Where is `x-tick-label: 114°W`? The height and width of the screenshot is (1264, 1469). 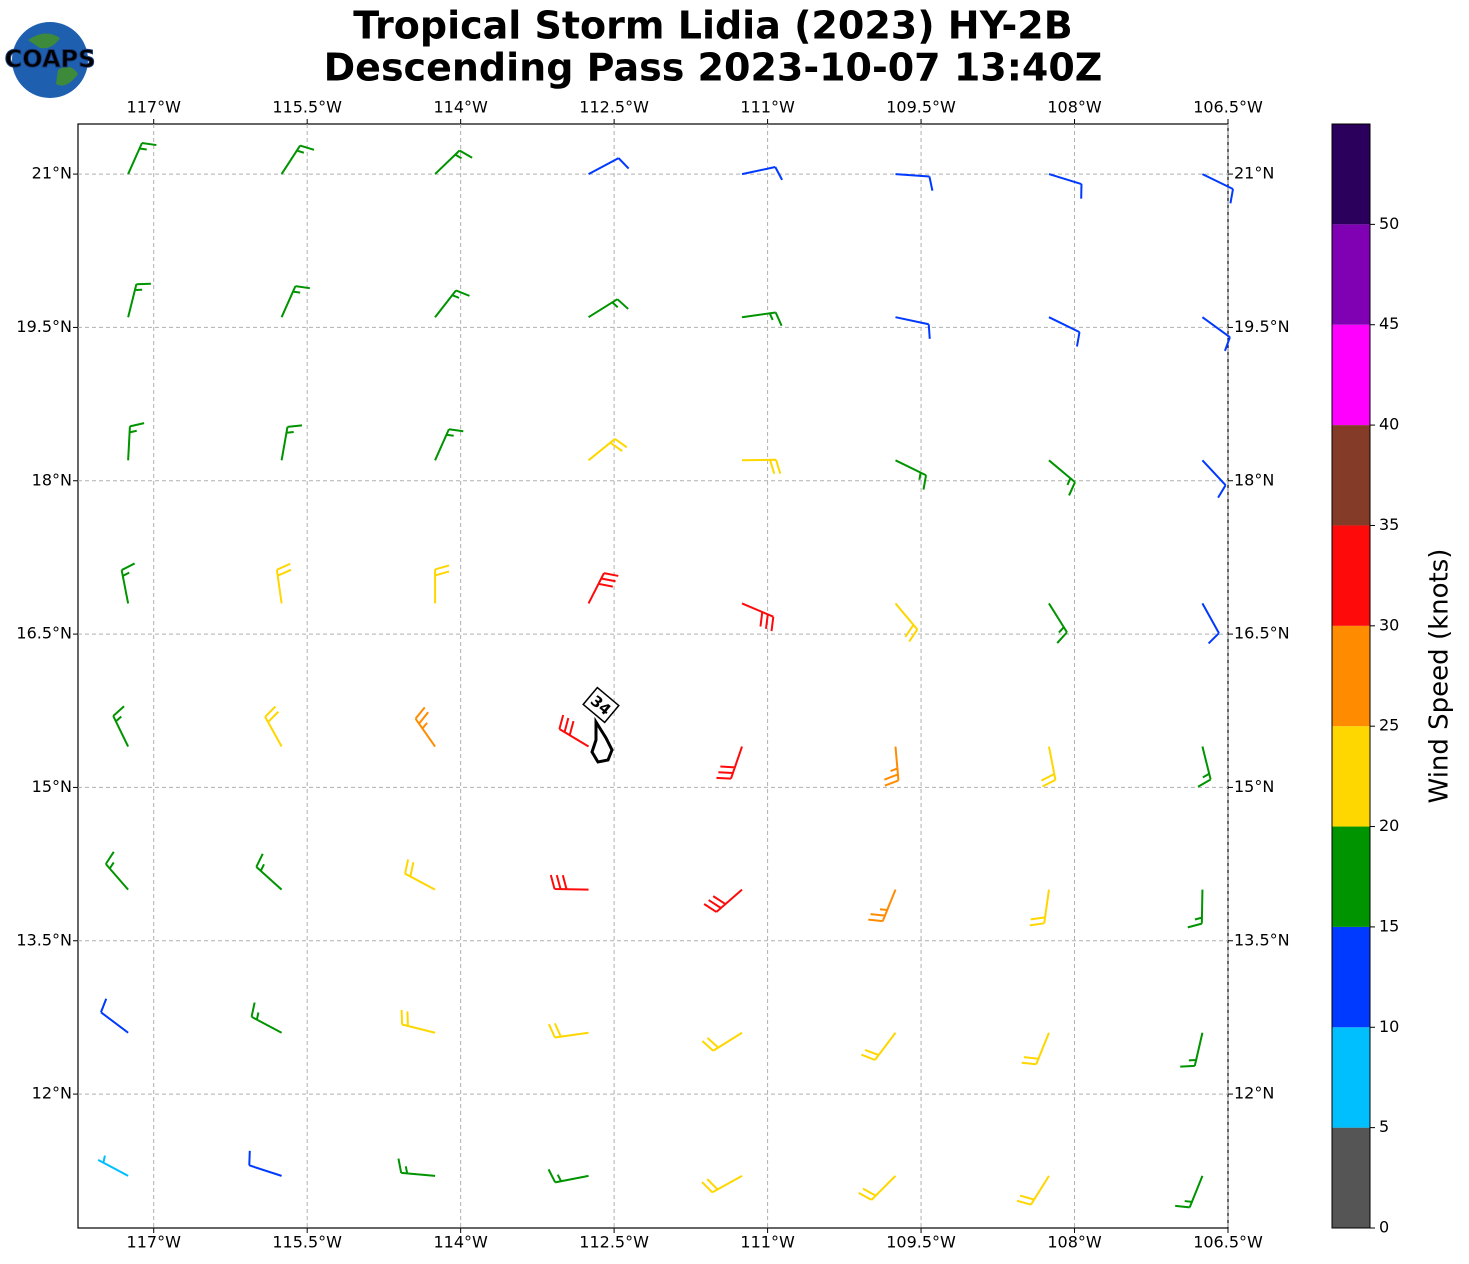
x-tick-label: 114°W is located at coordinates (460, 1242).